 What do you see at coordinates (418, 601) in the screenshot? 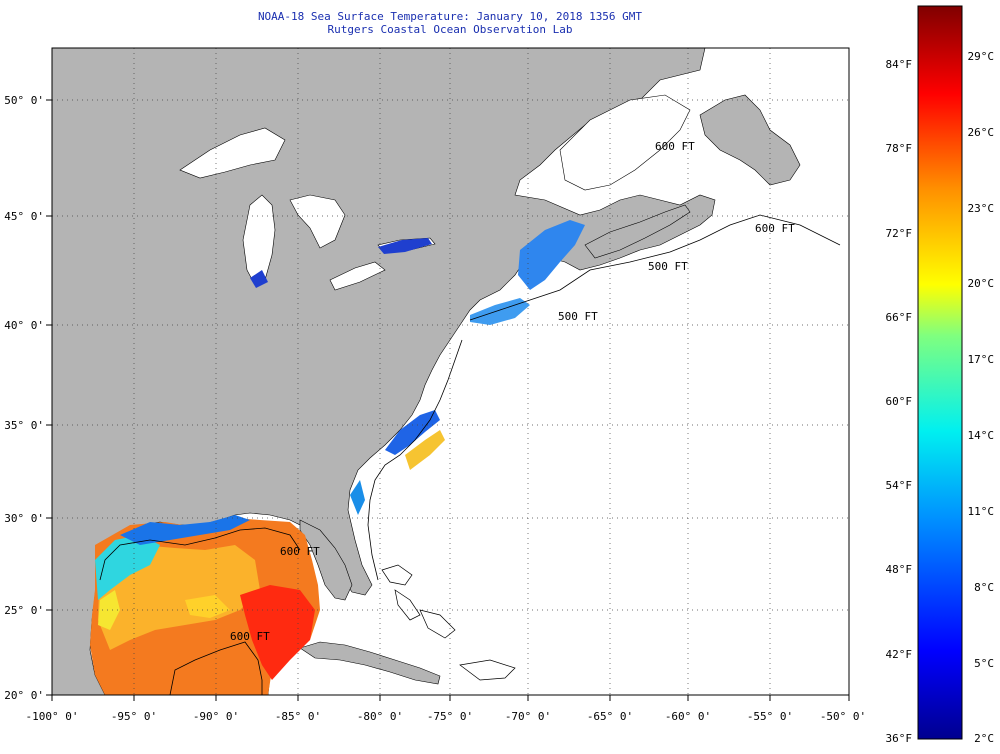
I see `bahamas` at bounding box center [418, 601].